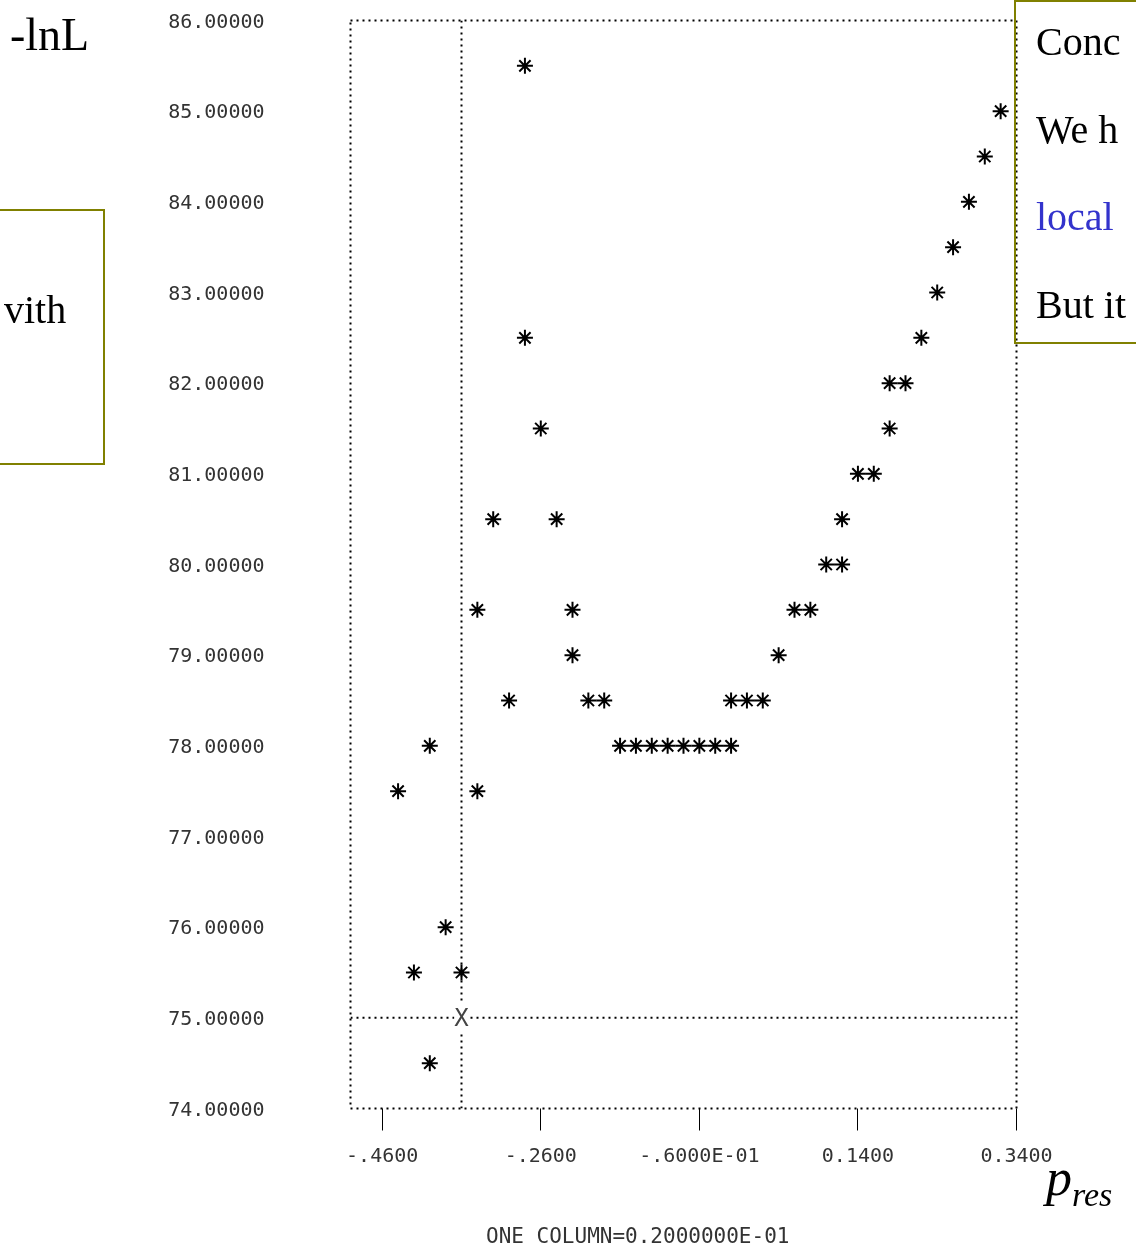  I want to click on y-tick-label: 76.00000, so click(216, 927).